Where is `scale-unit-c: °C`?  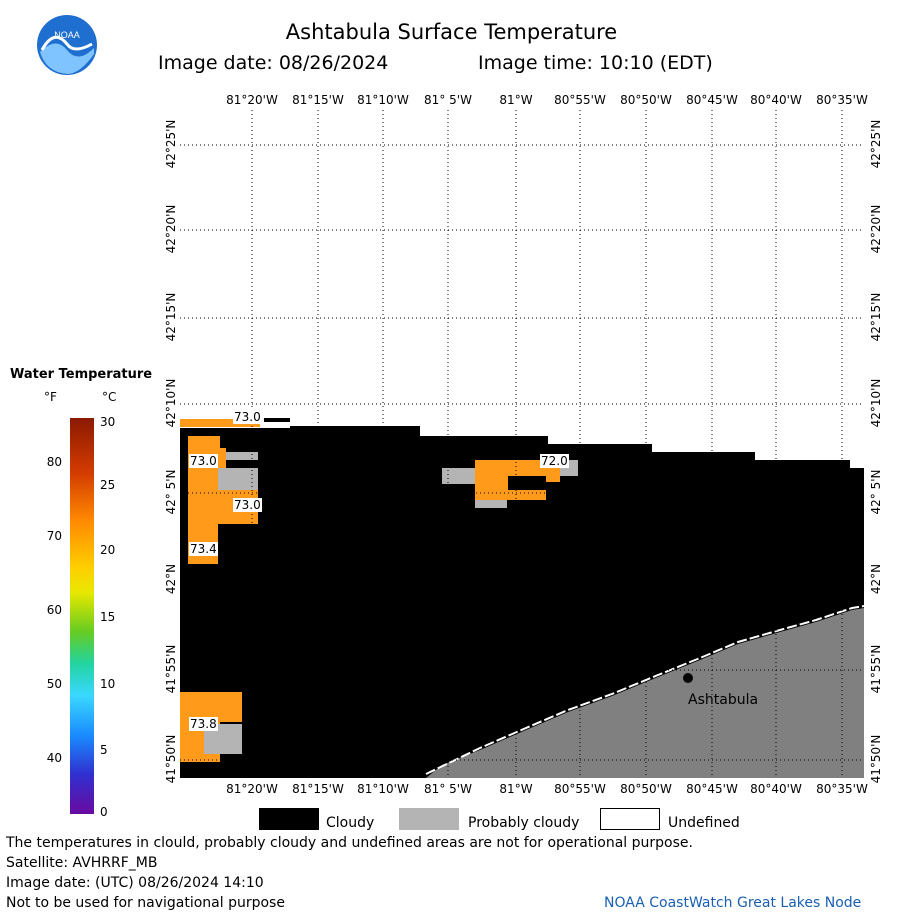 scale-unit-c: °C is located at coordinates (109, 397).